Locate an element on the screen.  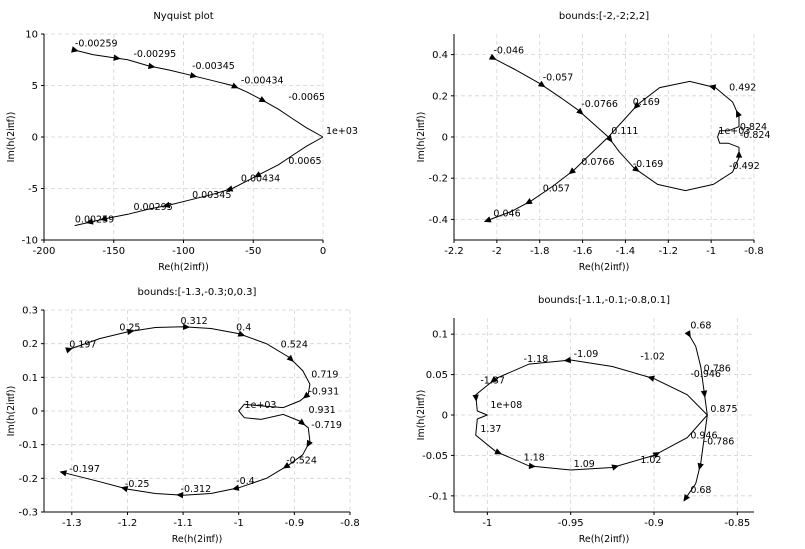
x-tick-label: -1 is located at coordinates (239, 523).